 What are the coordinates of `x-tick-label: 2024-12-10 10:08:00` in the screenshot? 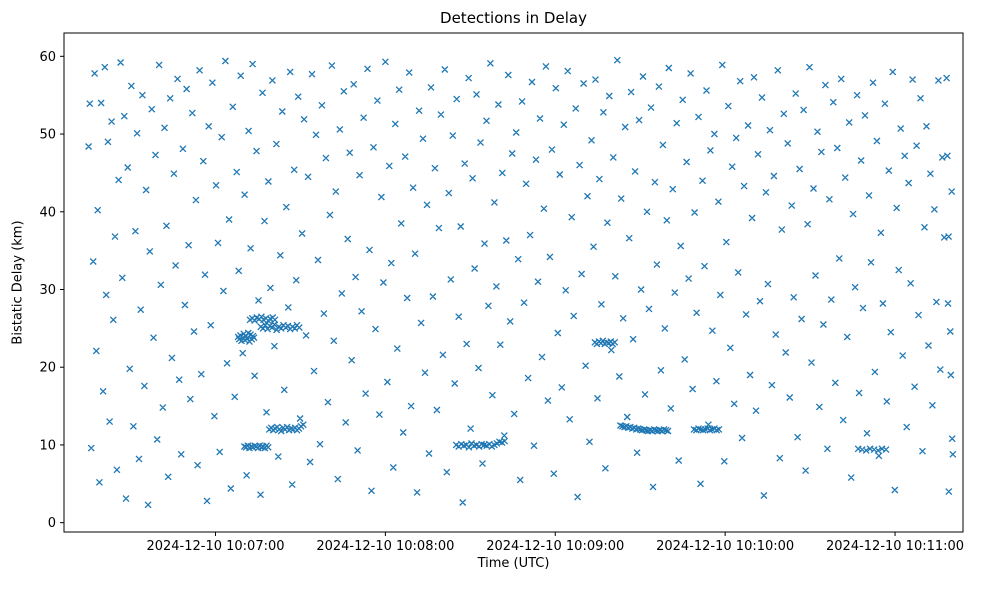 It's located at (385, 546).